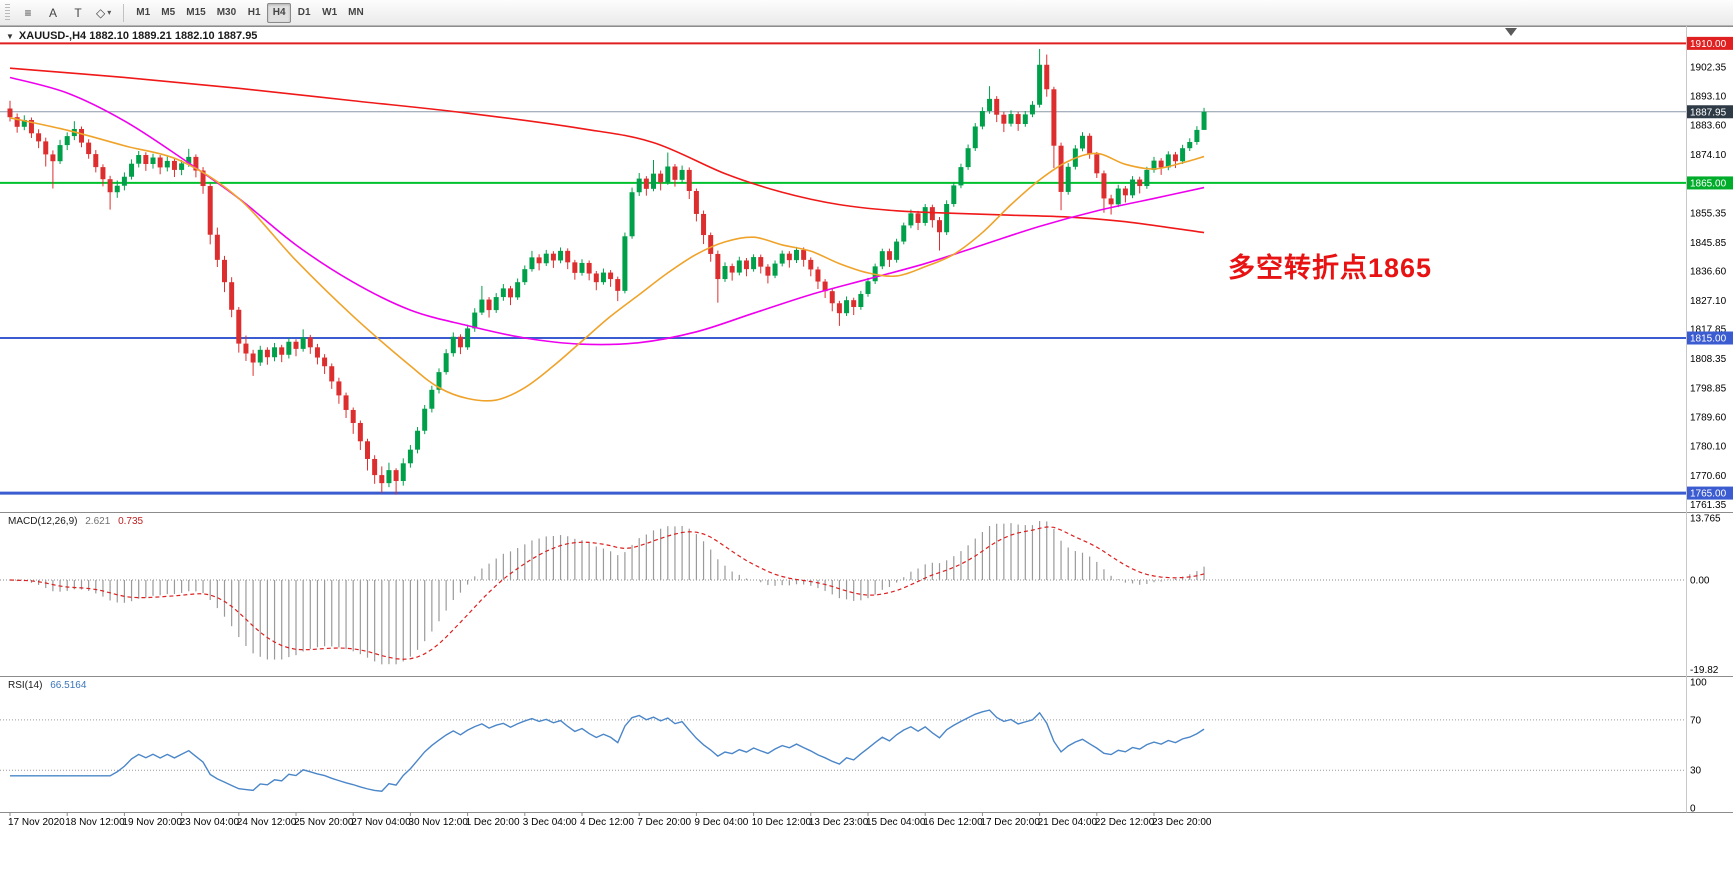 The width and height of the screenshot is (1733, 892). What do you see at coordinates (1708, 96) in the screenshot?
I see `price-tick-label: 1893.10` at bounding box center [1708, 96].